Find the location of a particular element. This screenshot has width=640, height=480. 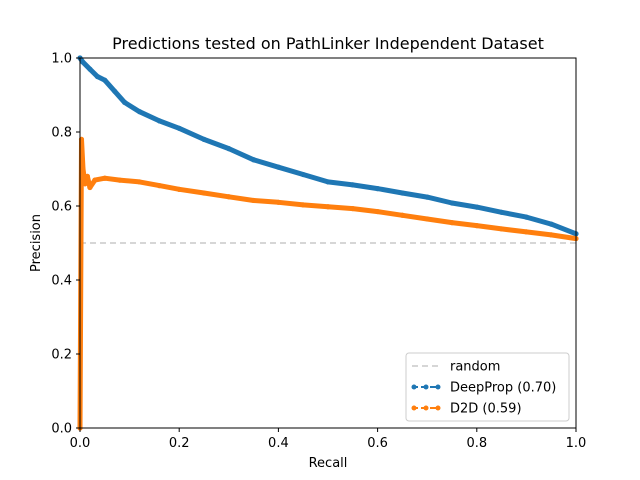

y-tick-label: 0.2 is located at coordinates (61, 355).